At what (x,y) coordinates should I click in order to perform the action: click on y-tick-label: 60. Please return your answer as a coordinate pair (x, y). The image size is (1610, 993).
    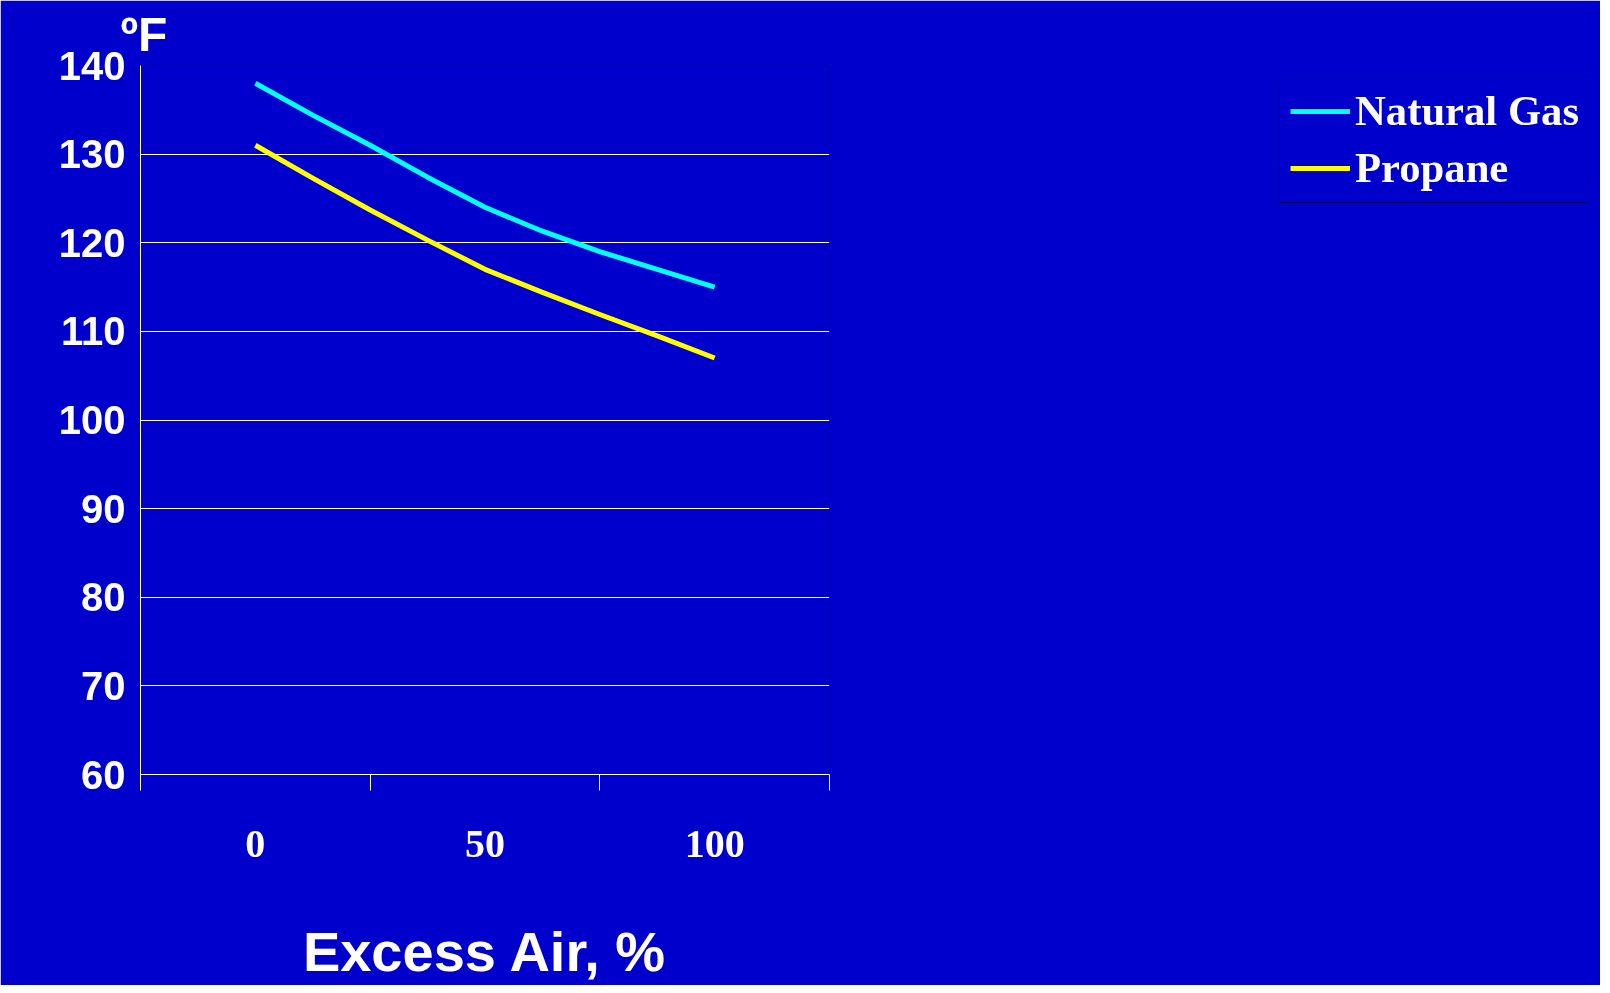
    Looking at the image, I should click on (103, 774).